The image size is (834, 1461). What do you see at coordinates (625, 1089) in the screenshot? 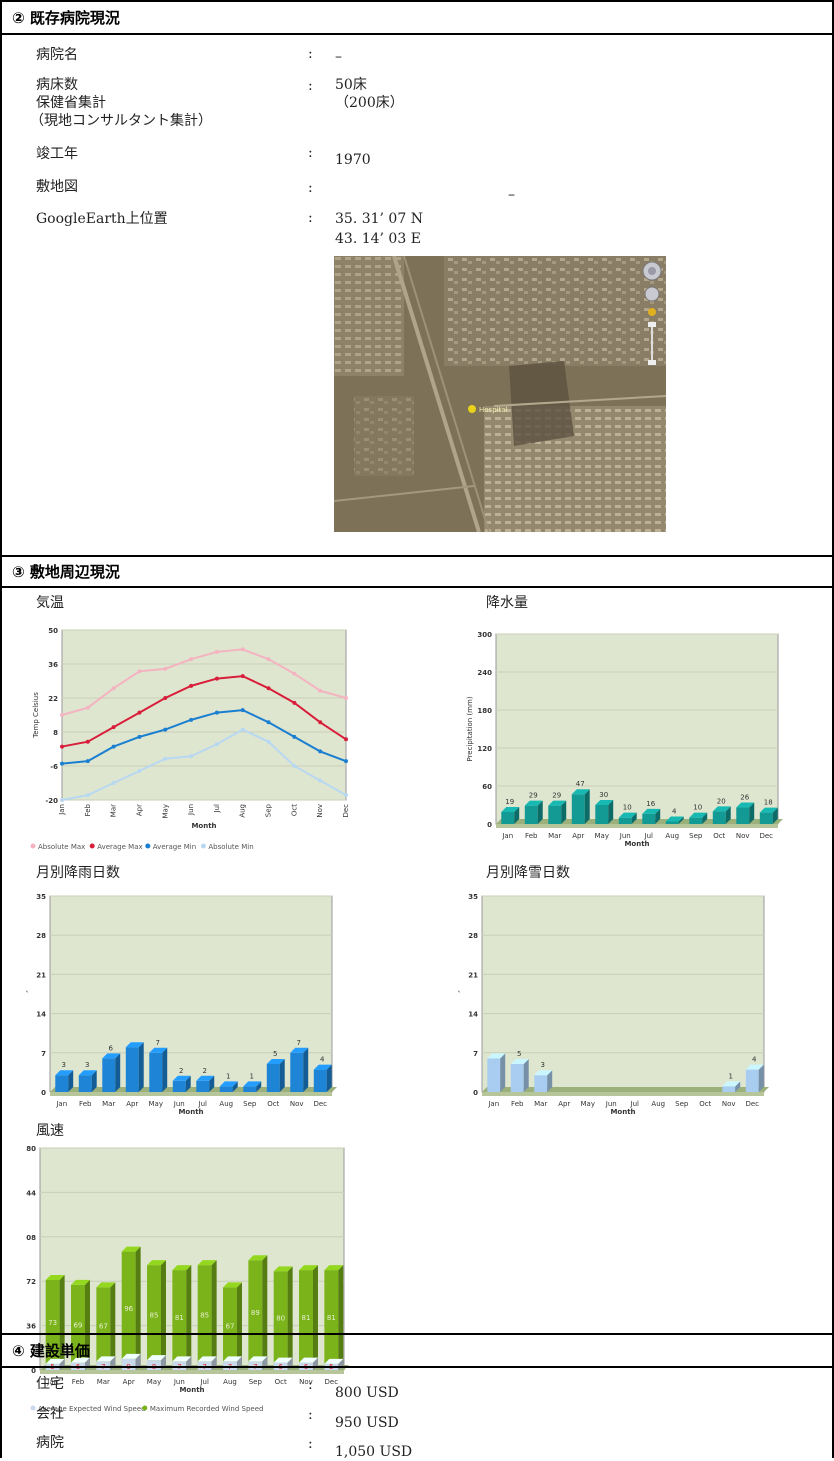
I see `chart-floor` at bounding box center [625, 1089].